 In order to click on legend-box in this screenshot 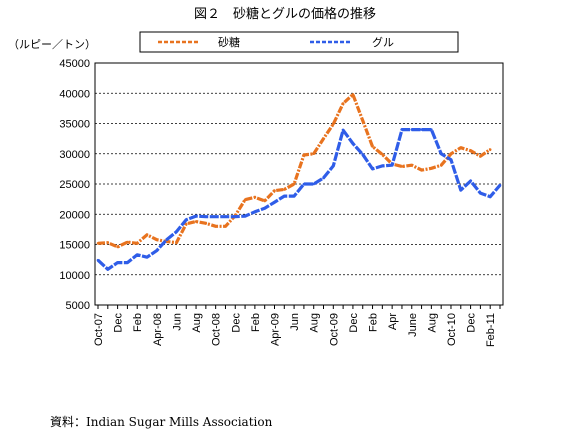, I will do `click(299, 42)`.